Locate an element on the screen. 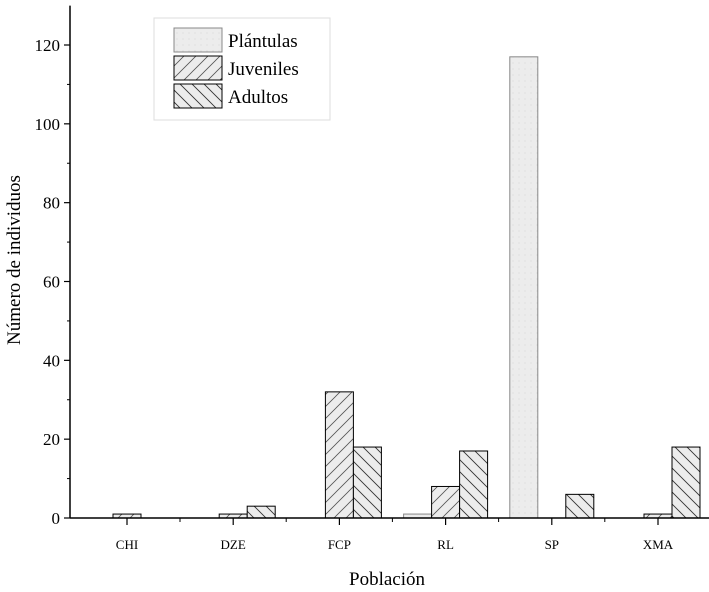 The height and width of the screenshot is (592, 709). bar-adultos-rl is located at coordinates (474, 484).